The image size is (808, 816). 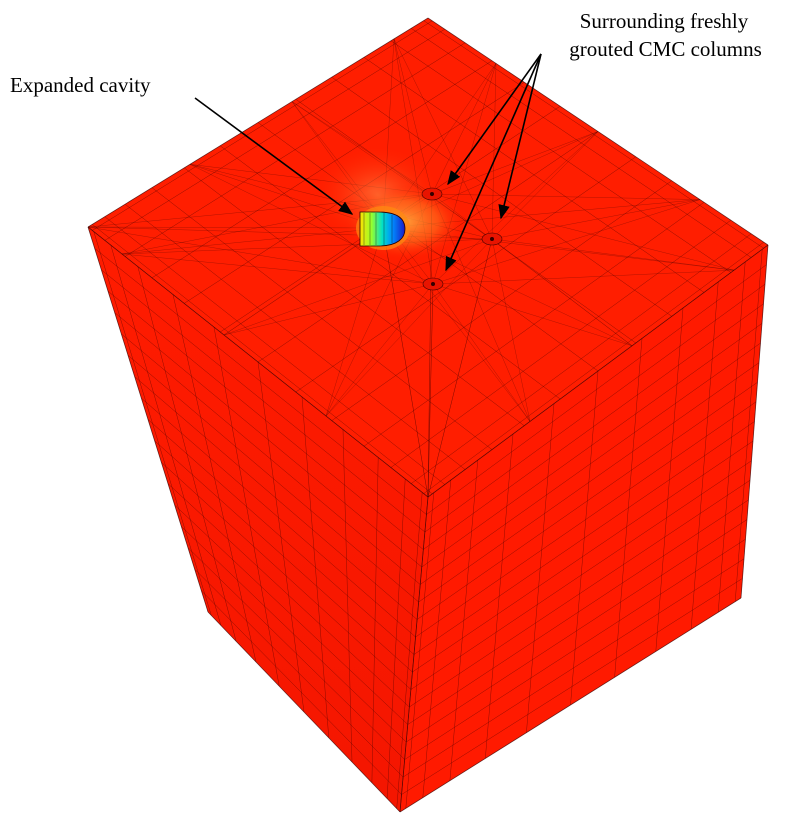 I want to click on cmc-columns-label-line-1: Surrounding freshly, so click(x=664, y=21).